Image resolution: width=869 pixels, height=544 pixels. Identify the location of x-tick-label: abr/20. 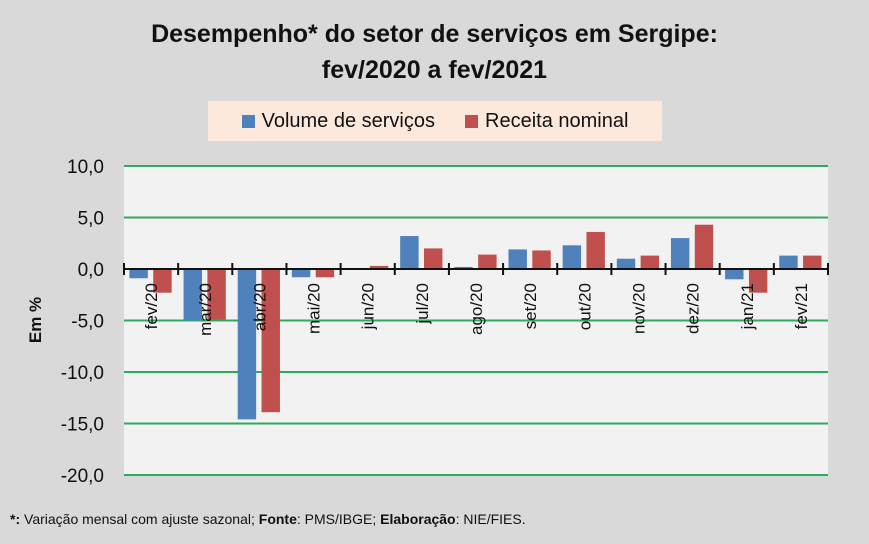
(259, 307).